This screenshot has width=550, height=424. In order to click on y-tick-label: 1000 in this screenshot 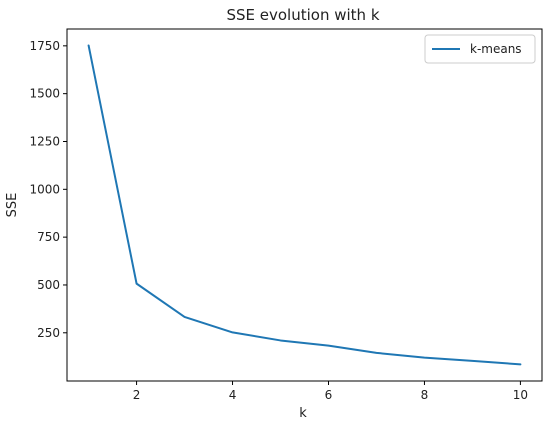, I will do `click(44, 189)`.